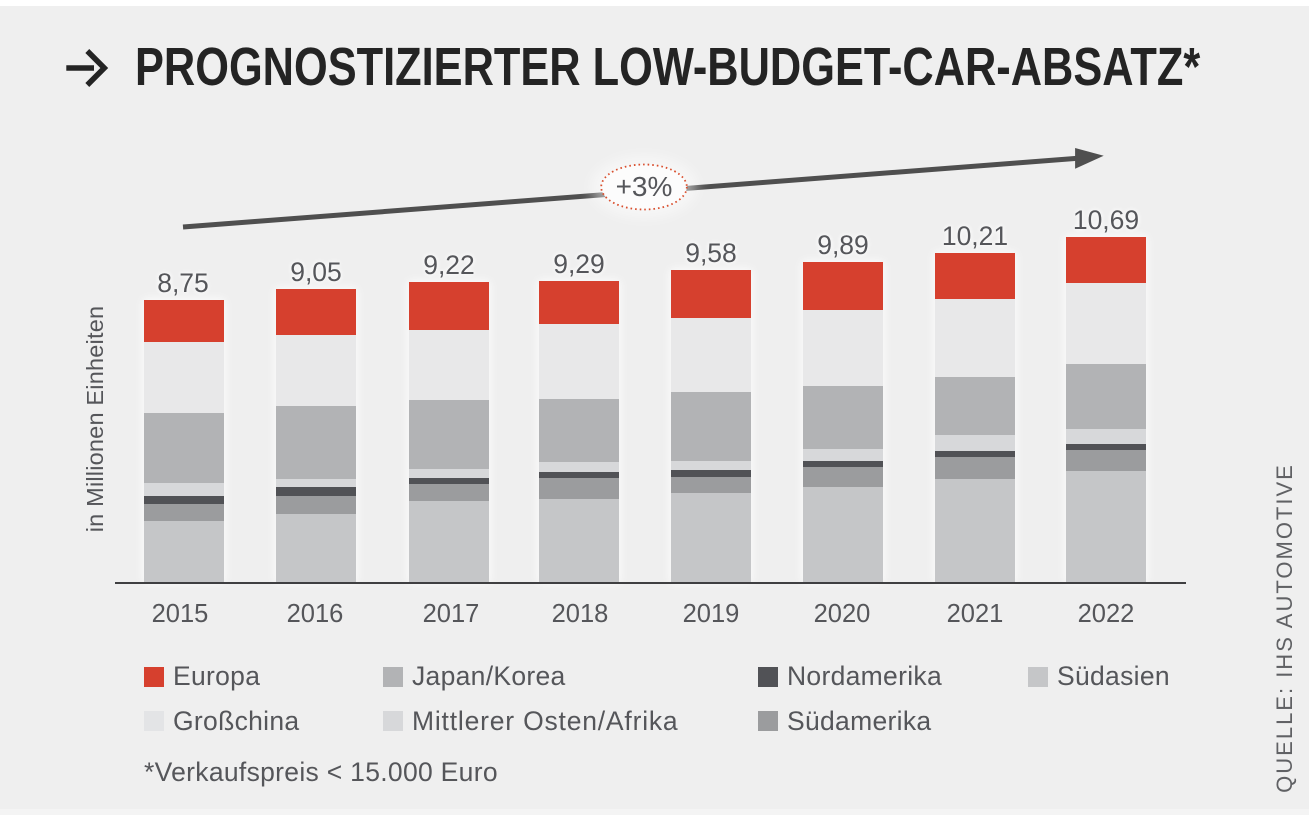 This screenshot has width=1309, height=815. What do you see at coordinates (644, 186) in the screenshot?
I see `svg-text: +3%` at bounding box center [644, 186].